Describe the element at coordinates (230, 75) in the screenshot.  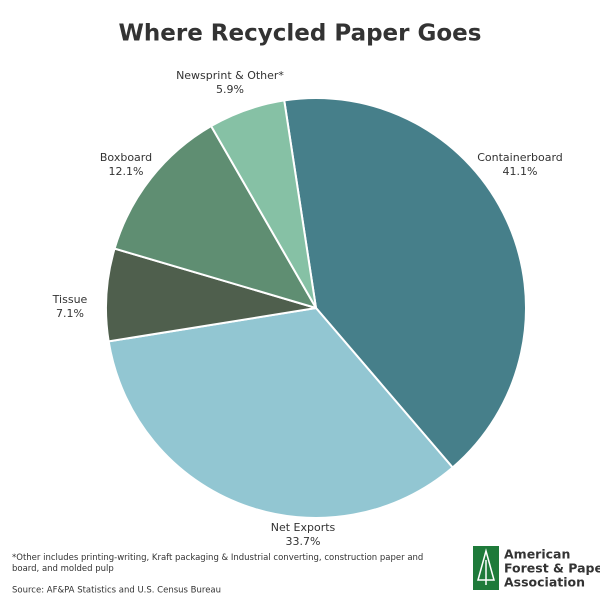
I see `slice-label: Newsprint & Other*` at that location.